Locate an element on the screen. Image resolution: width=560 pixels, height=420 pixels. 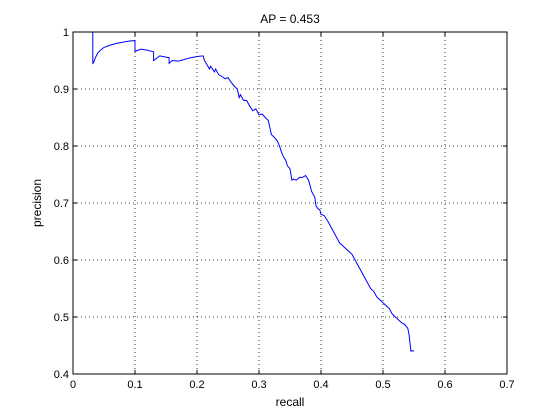
y-tick-label: 1 is located at coordinates (66, 33).